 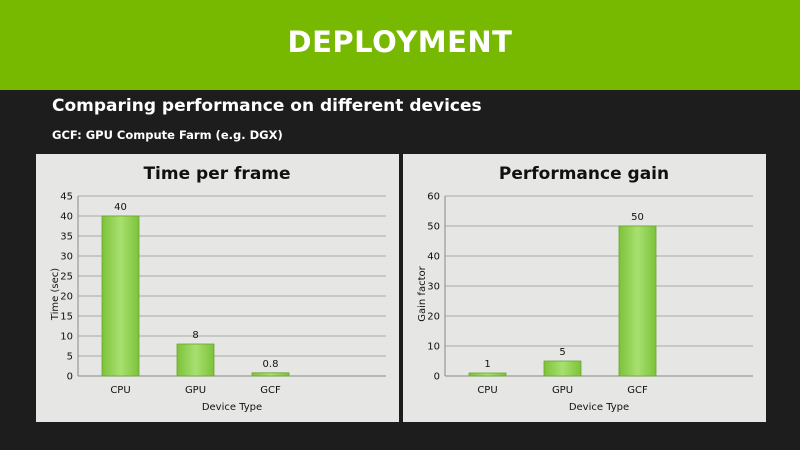 I want to click on y-axis-label: Time (sec), so click(x=55, y=294).